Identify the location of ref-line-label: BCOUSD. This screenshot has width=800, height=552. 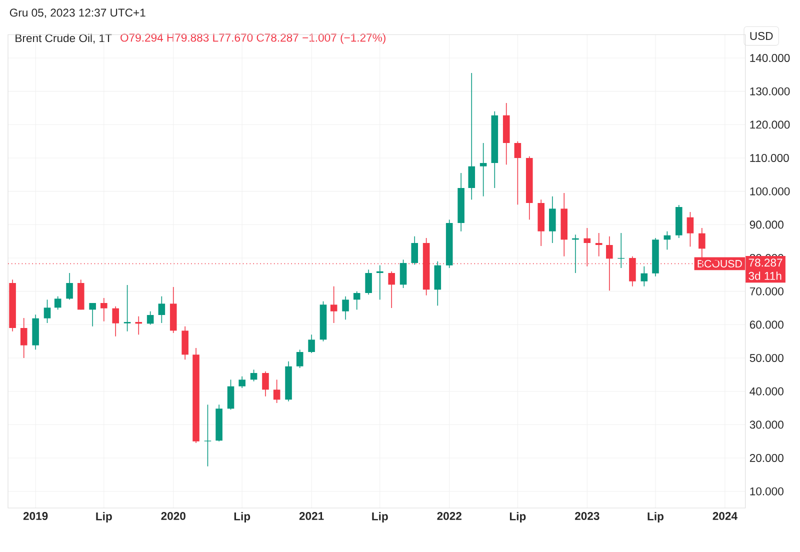
(720, 264).